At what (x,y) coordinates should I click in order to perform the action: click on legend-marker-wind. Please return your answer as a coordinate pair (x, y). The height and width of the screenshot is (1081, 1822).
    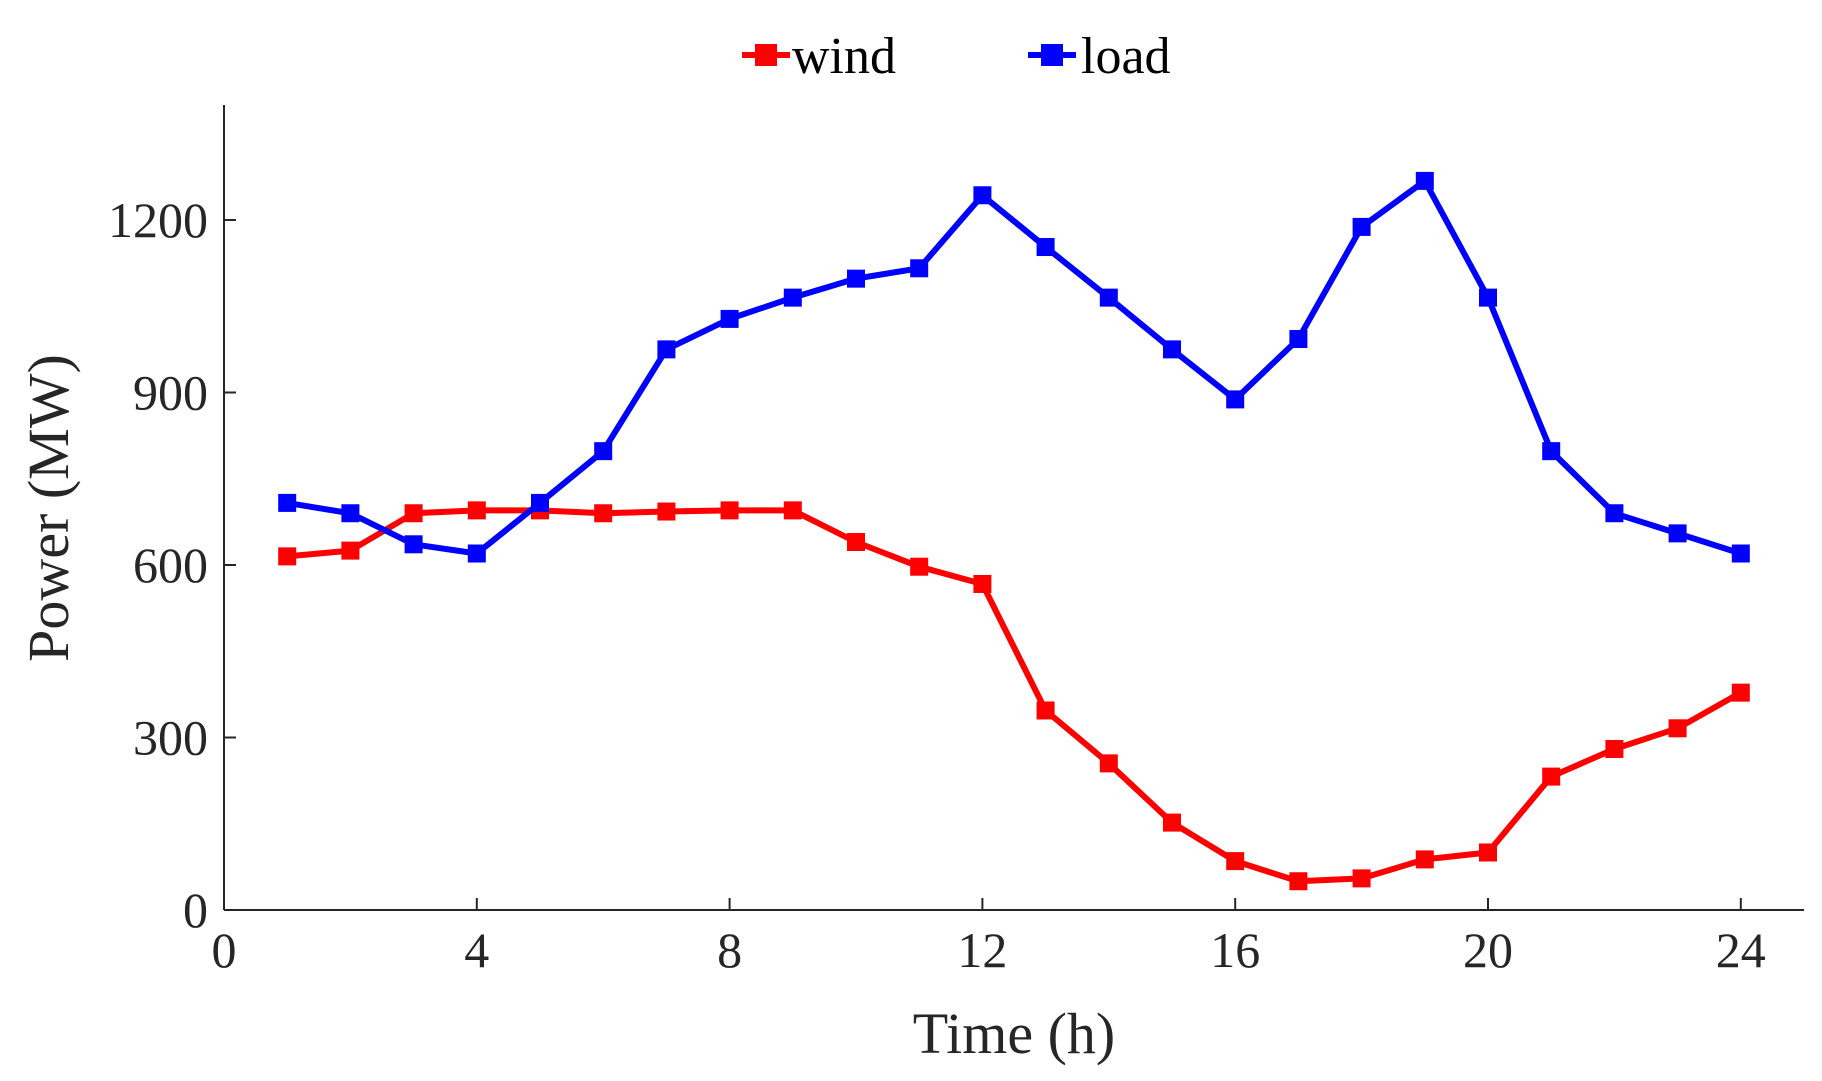
    Looking at the image, I should click on (766, 55).